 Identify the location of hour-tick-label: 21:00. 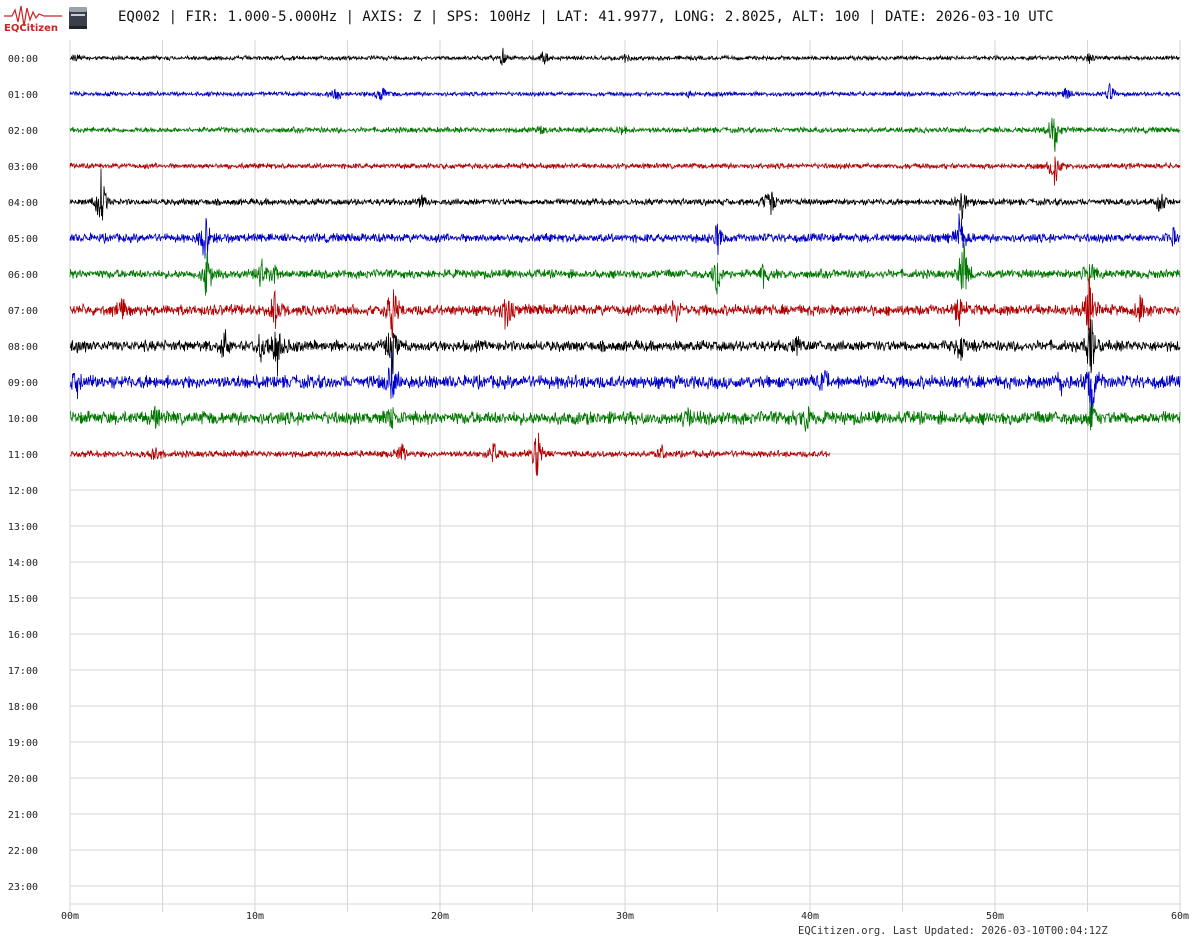
(23, 815).